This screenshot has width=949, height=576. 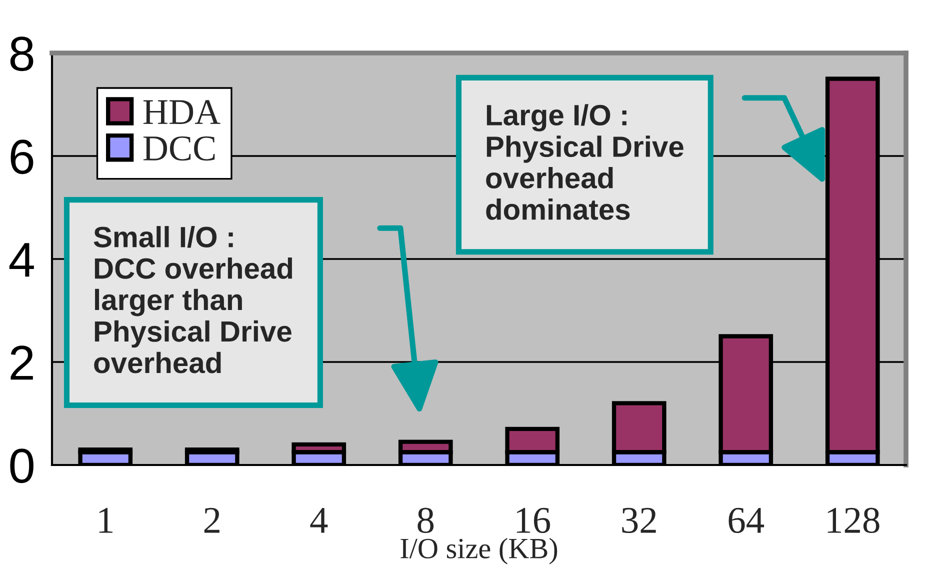 I want to click on annotation: Large I/O : Physical Drive overhead dominates, so click(x=585, y=162).